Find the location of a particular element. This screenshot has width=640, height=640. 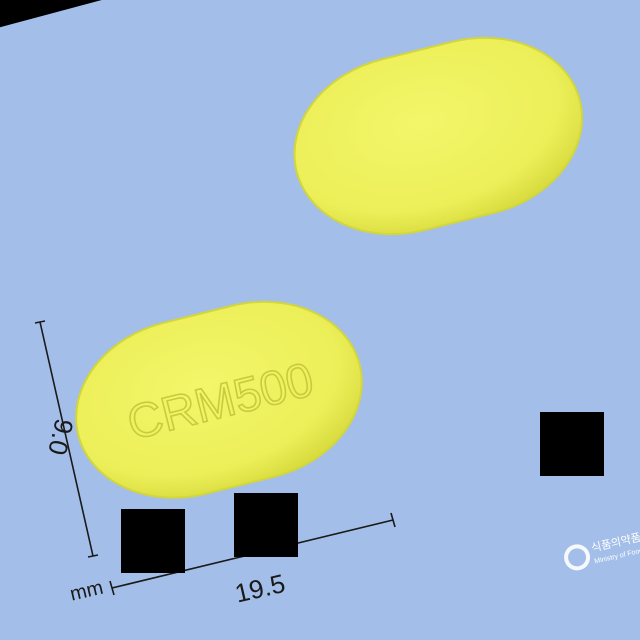

agency-logo-icon is located at coordinates (577, 557).